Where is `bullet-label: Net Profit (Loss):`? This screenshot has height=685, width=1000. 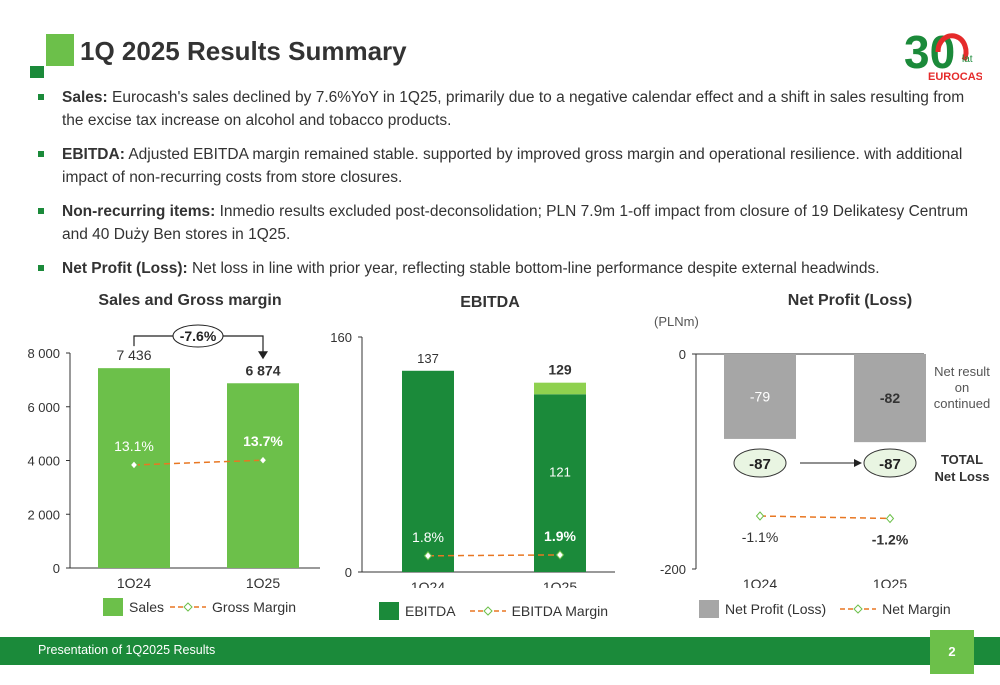
bullet-label: Net Profit (Loss): is located at coordinates (125, 268).